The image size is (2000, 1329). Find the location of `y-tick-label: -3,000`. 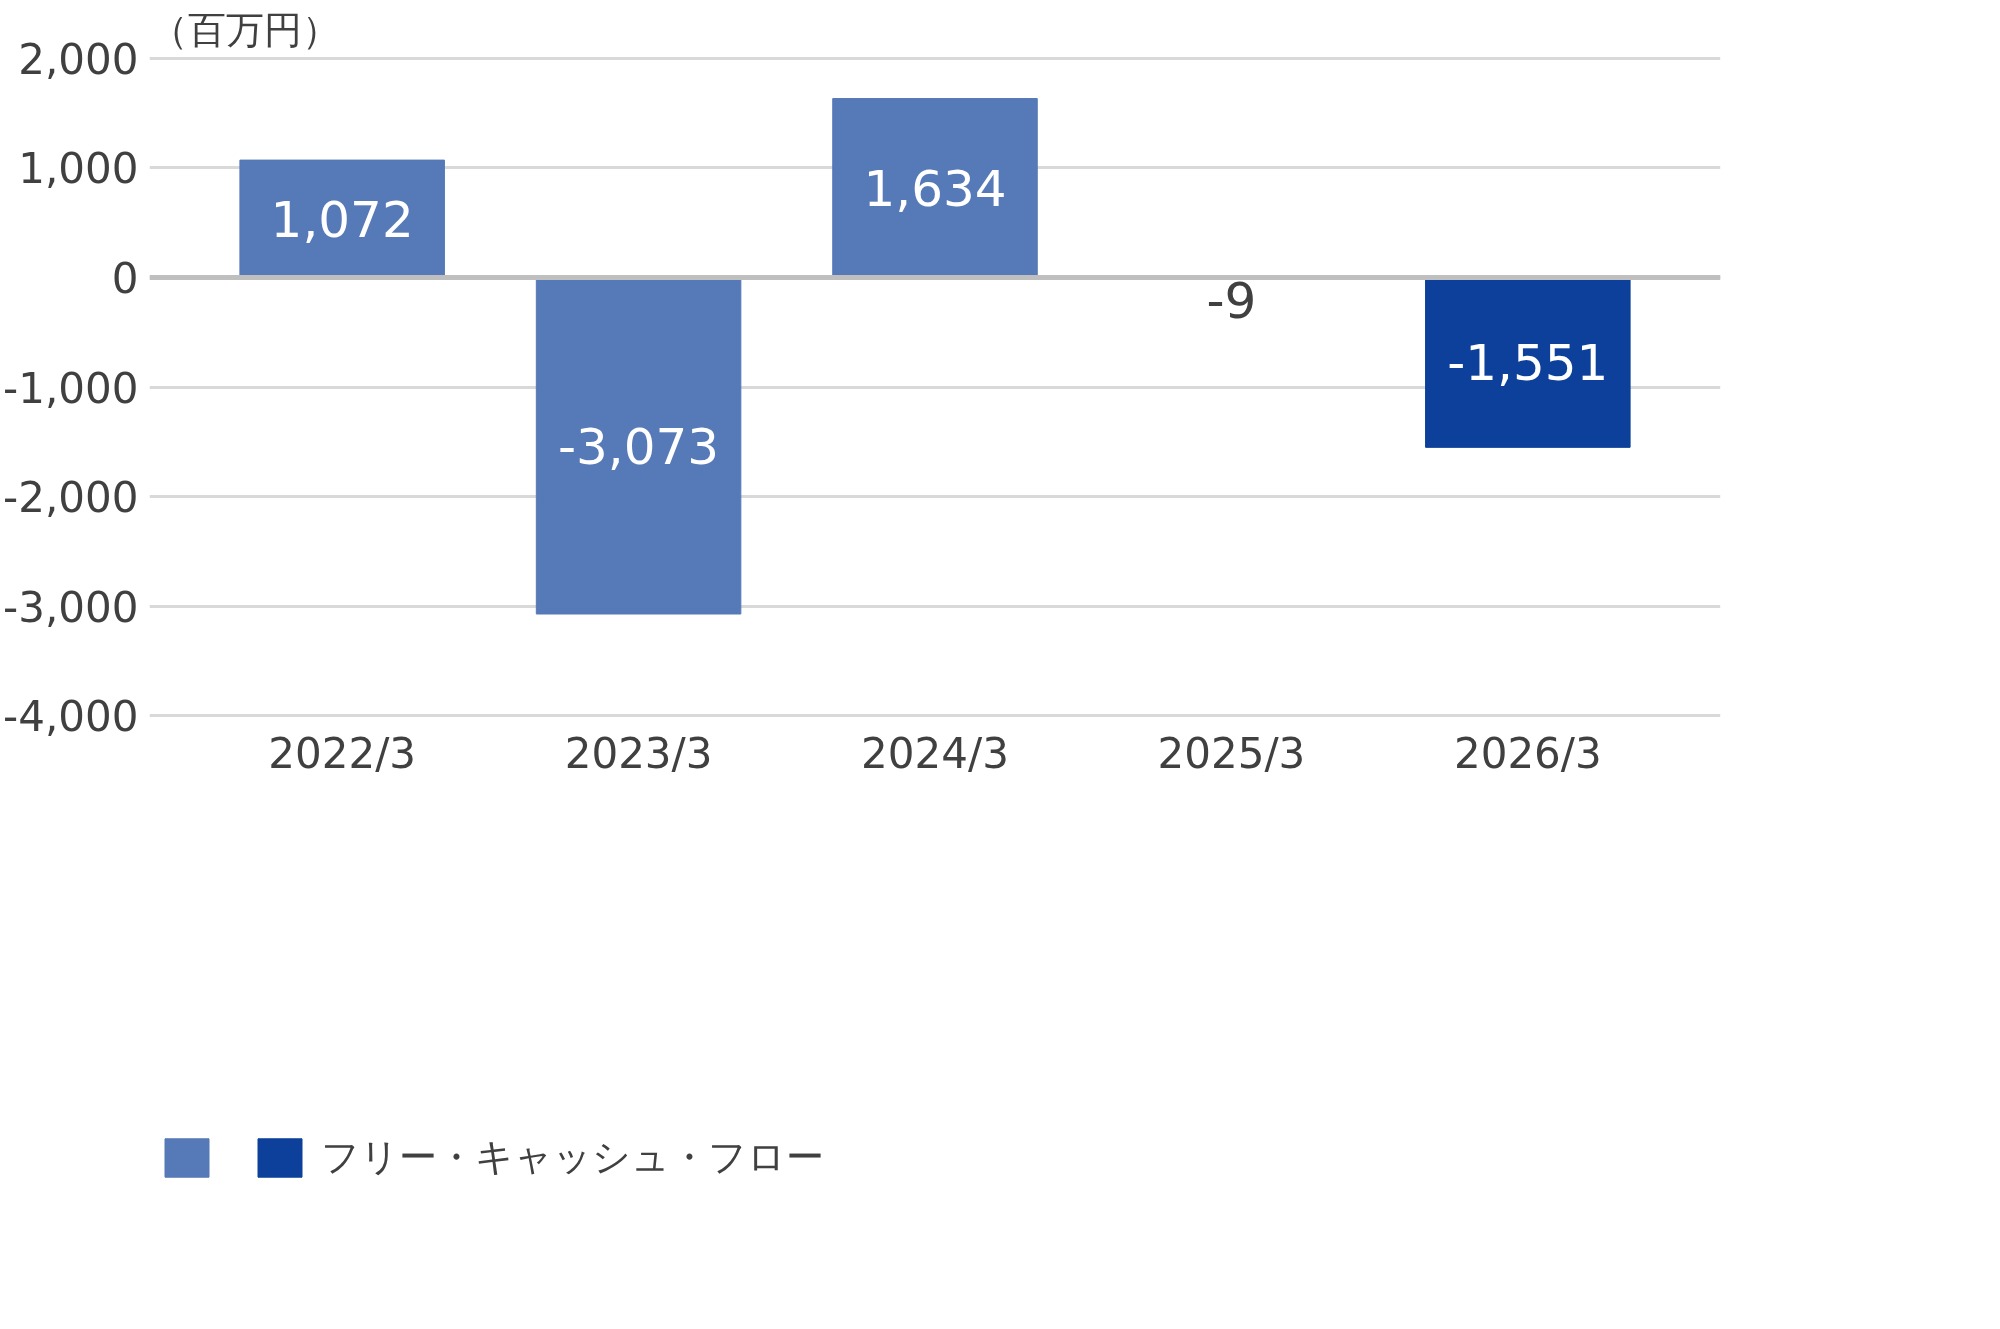

y-tick-label: -3,000 is located at coordinates (71, 607).